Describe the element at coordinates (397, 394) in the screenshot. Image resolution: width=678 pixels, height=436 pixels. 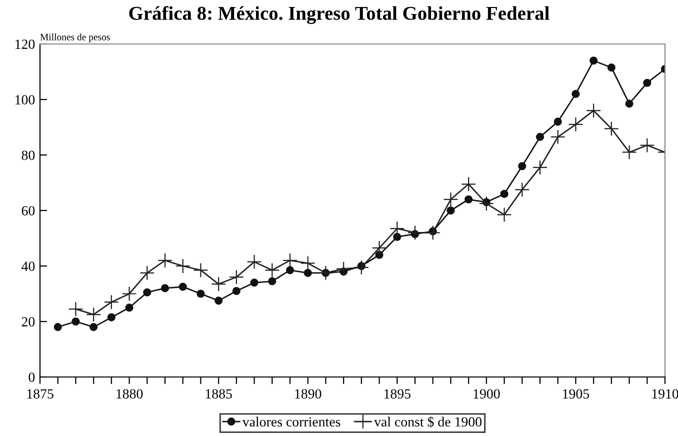
I see `x-tick-label: 1895` at that location.